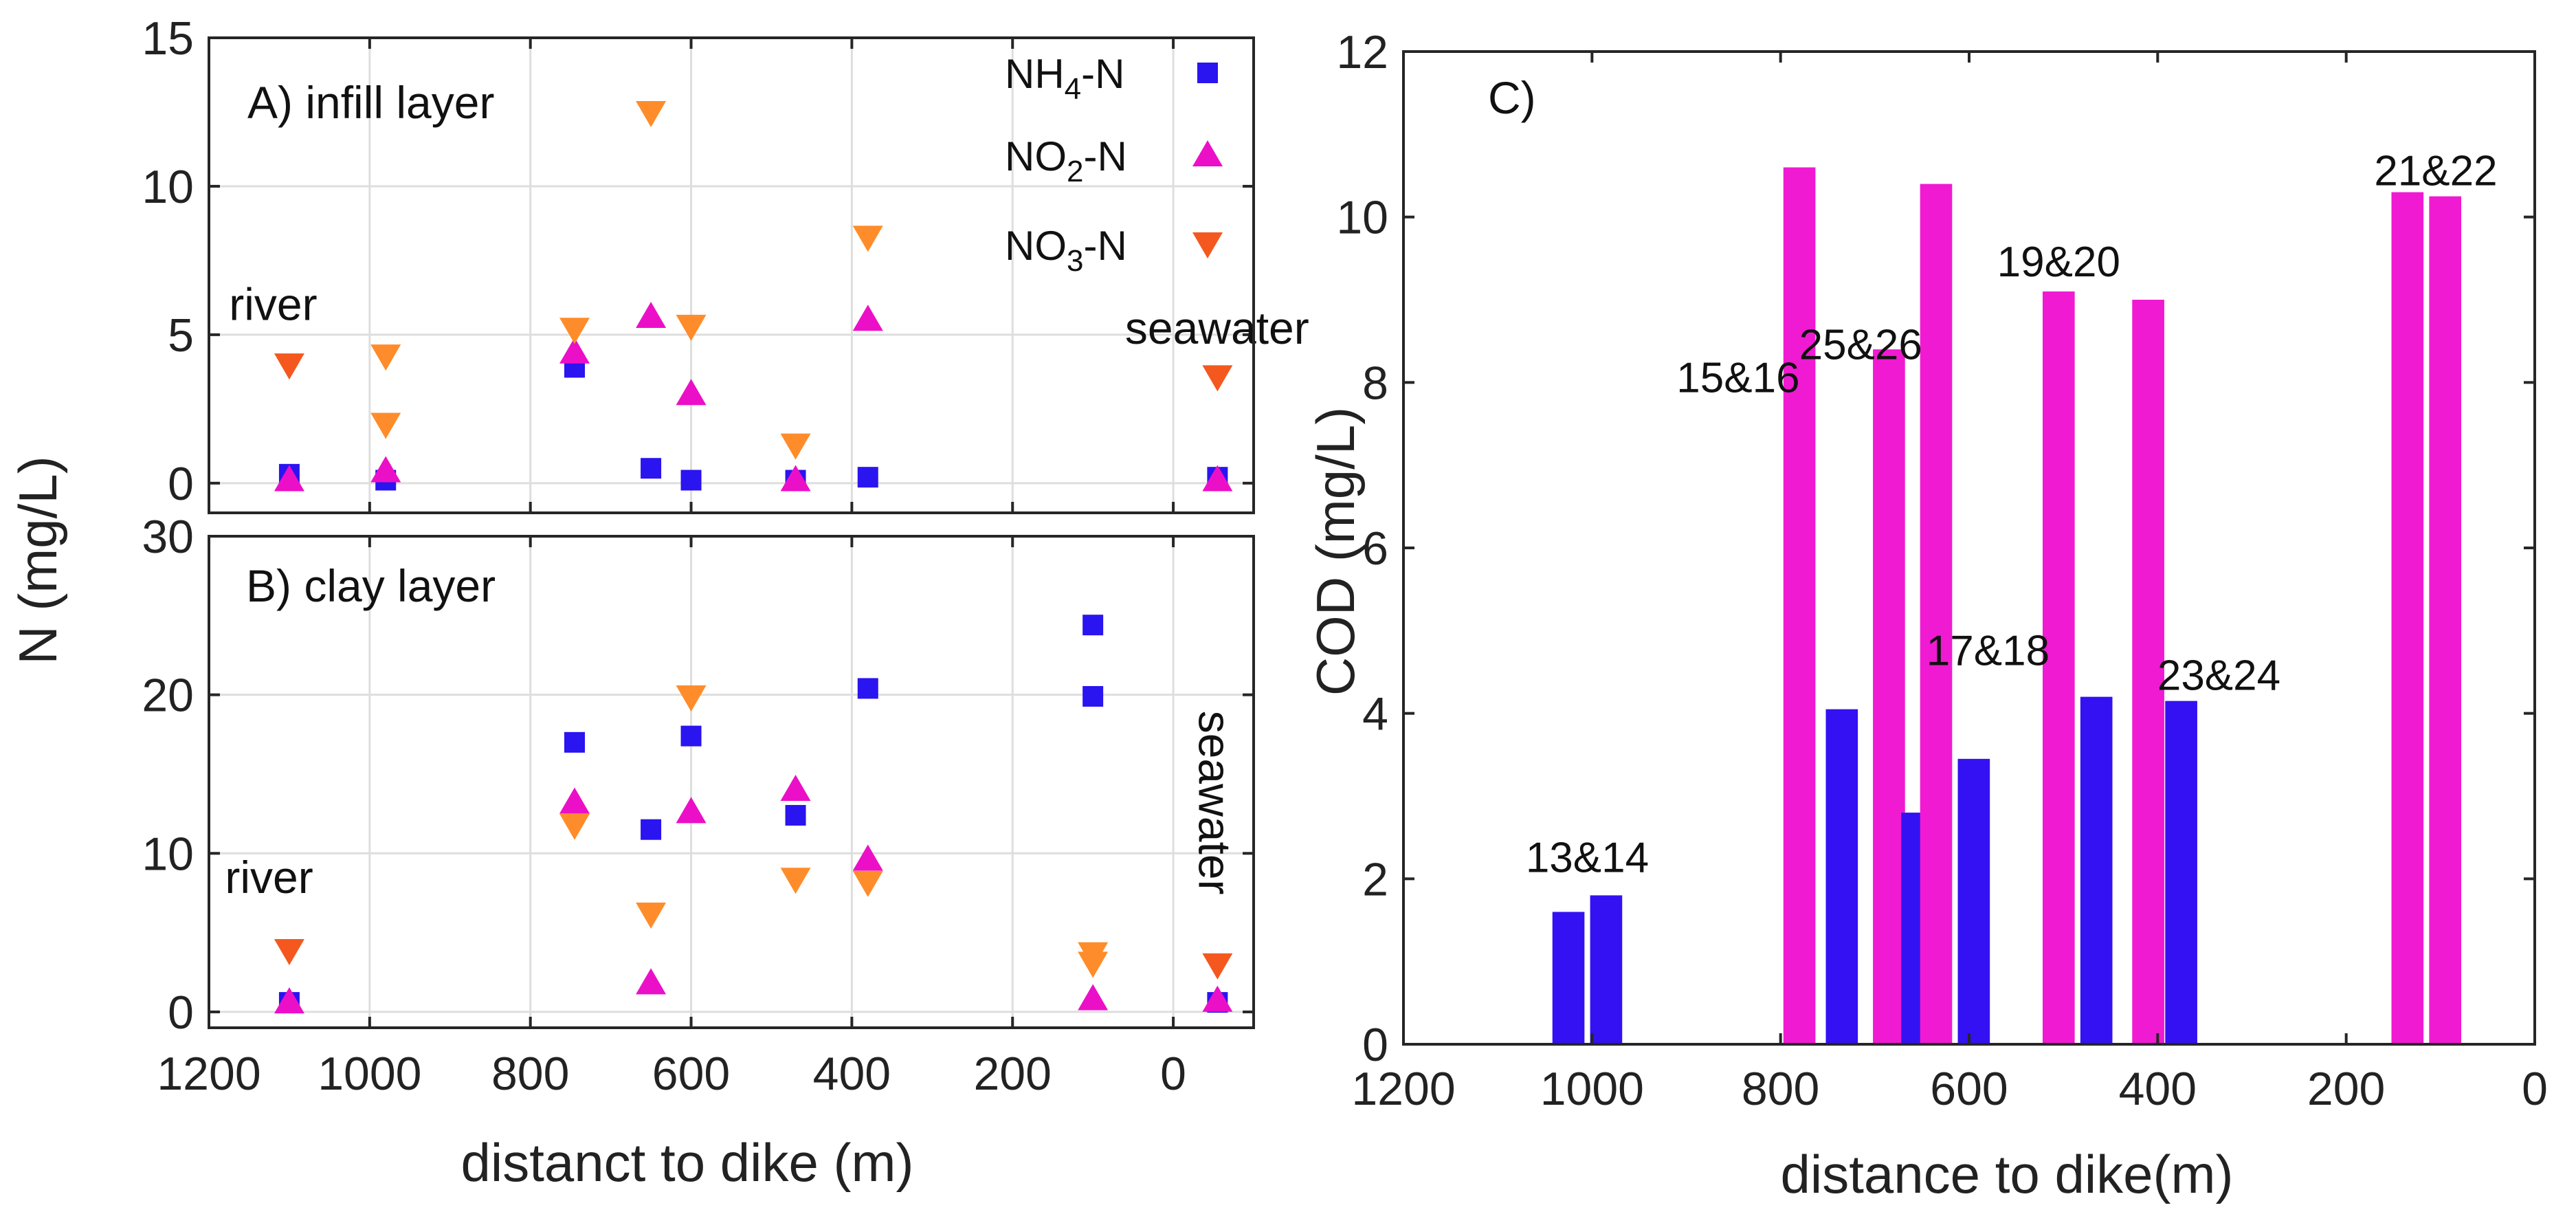 The width and height of the screenshot is (2576, 1223). What do you see at coordinates (1362, 218) in the screenshot?
I see `panel-c-y-tick-label: 10` at bounding box center [1362, 218].